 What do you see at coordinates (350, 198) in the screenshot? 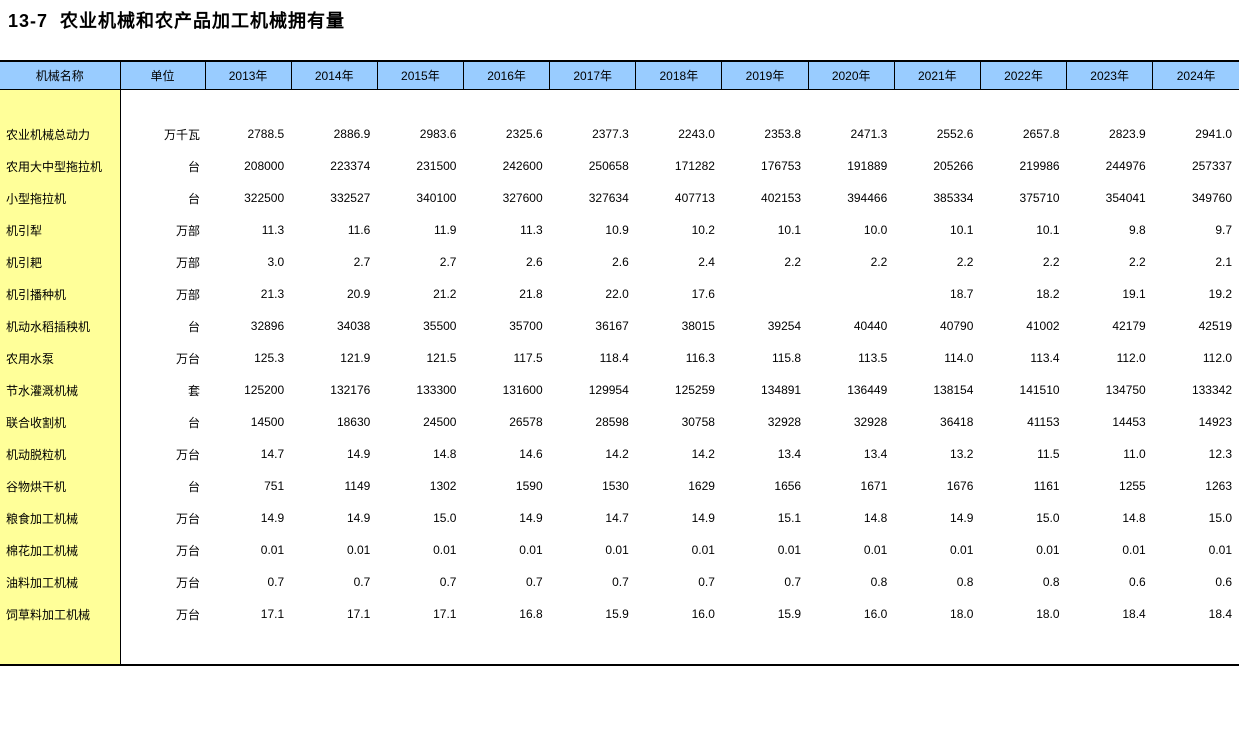
I see `value-cell: 332527` at bounding box center [350, 198].